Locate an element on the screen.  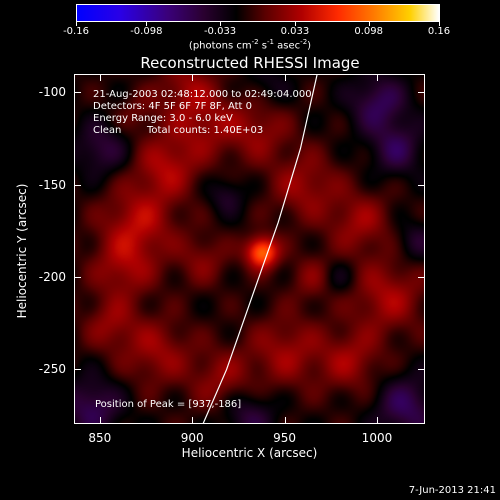
colorbar-tick-label: -0.033 is located at coordinates (220, 31).